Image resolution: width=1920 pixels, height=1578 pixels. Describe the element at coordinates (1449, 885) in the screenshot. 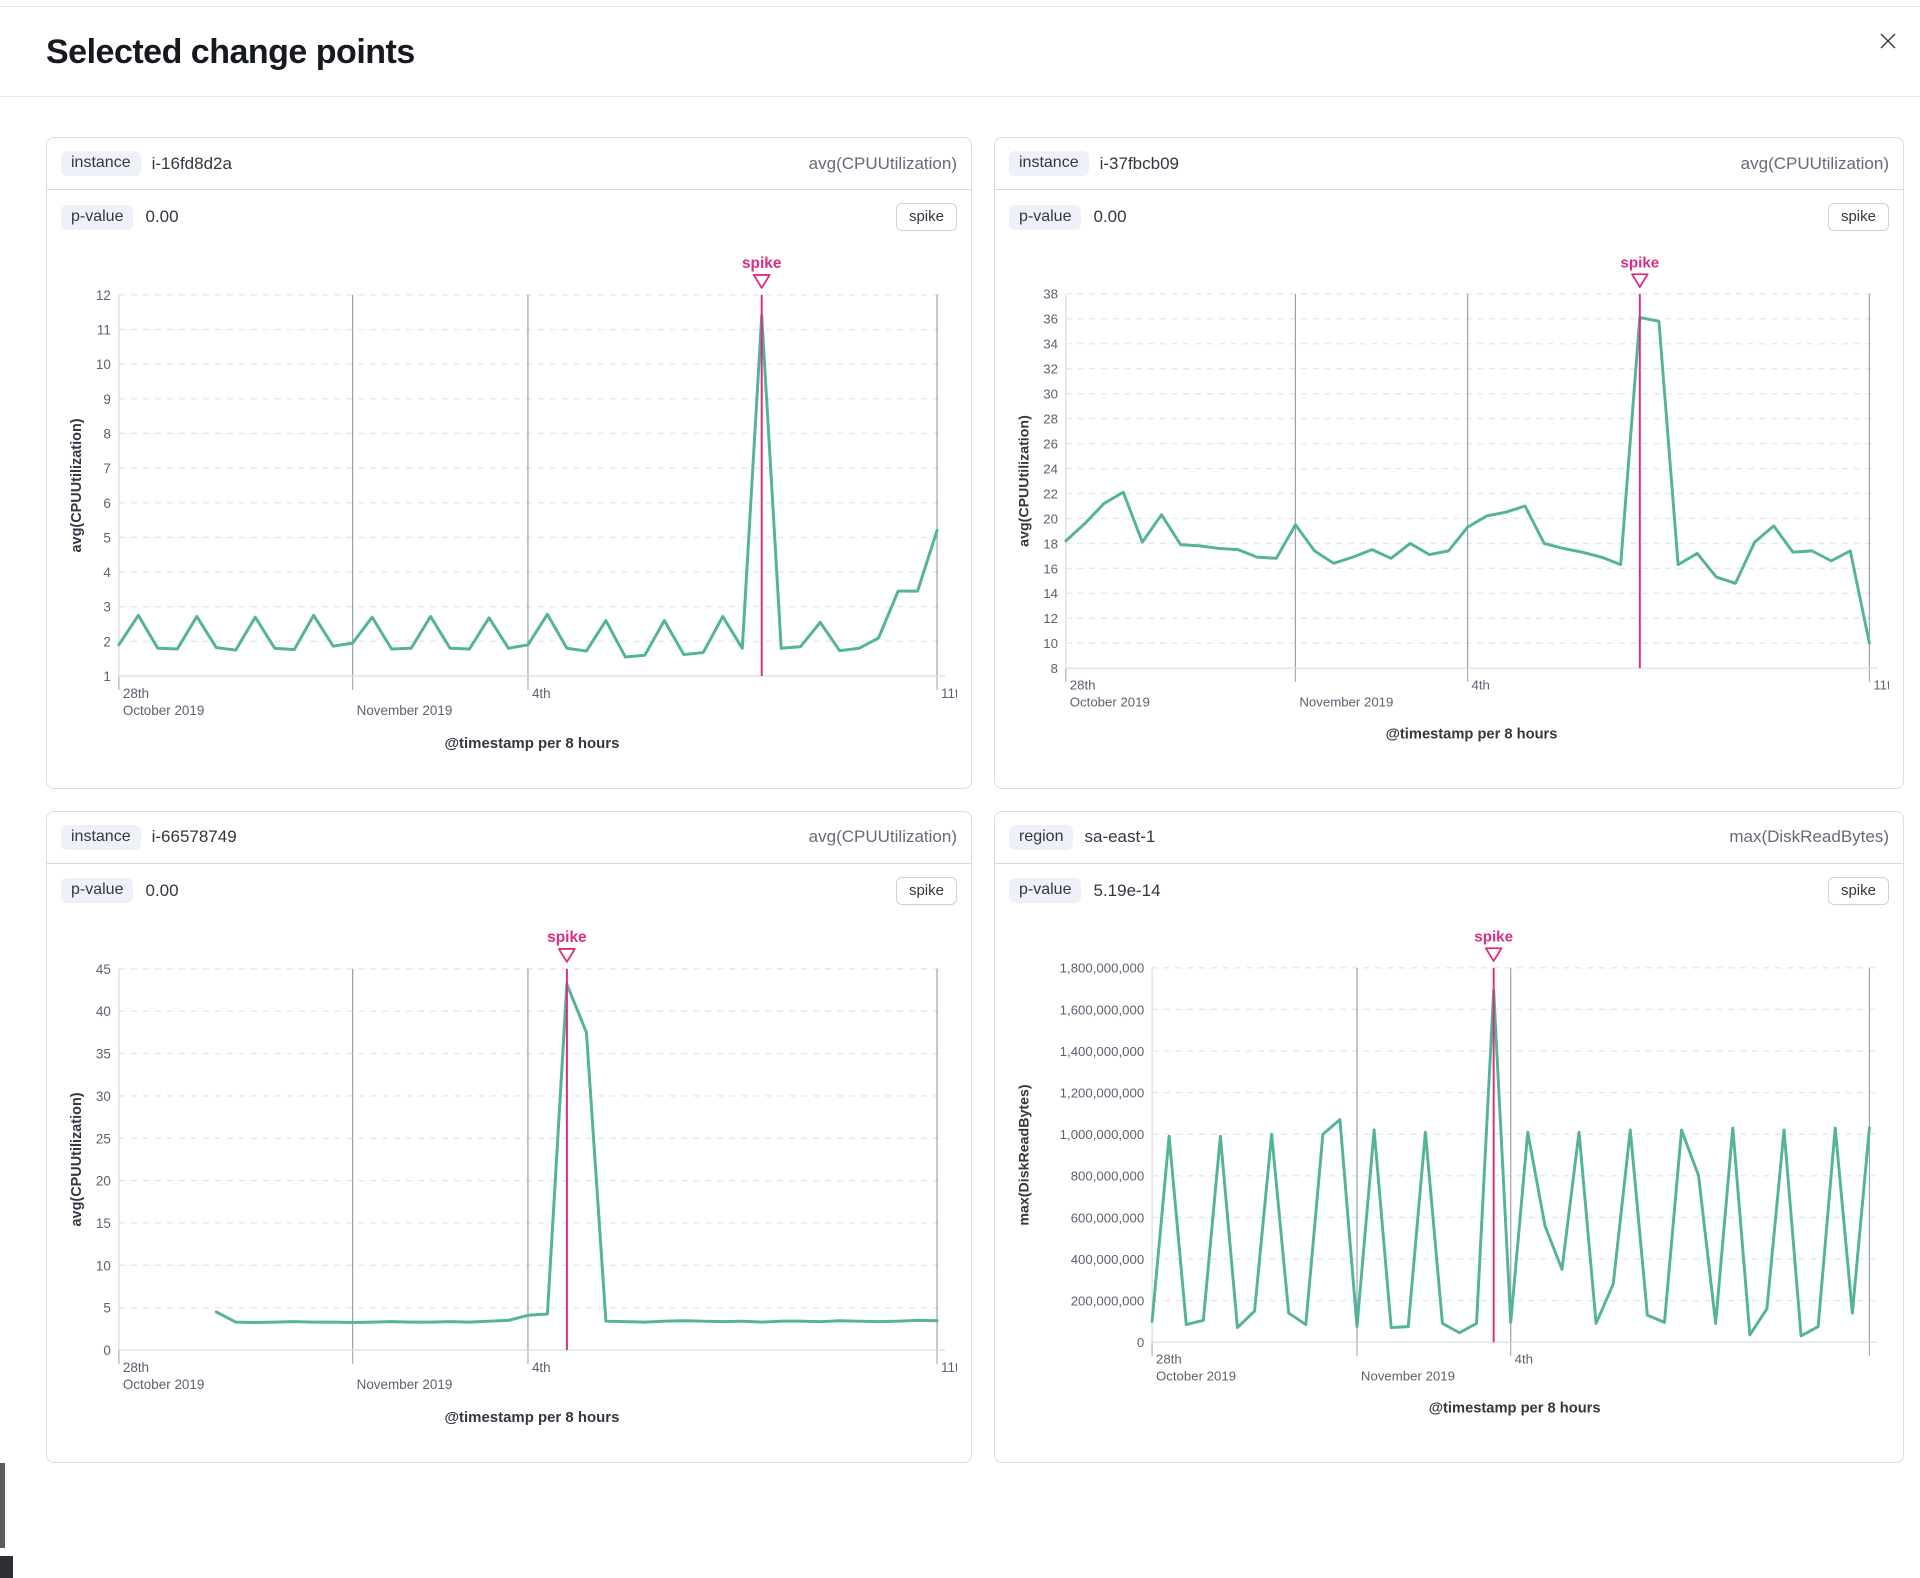

I see `card-subheader: p-value 5.19e-14 spike` at that location.